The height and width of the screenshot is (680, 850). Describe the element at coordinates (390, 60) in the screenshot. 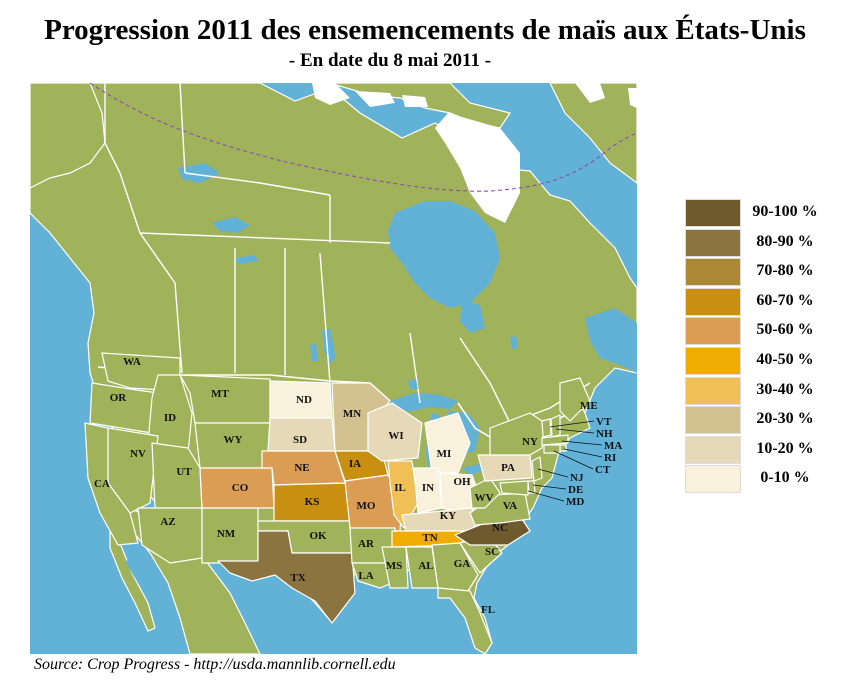

I see `map-subtitle: - En date du 8 mai 2011 -` at that location.